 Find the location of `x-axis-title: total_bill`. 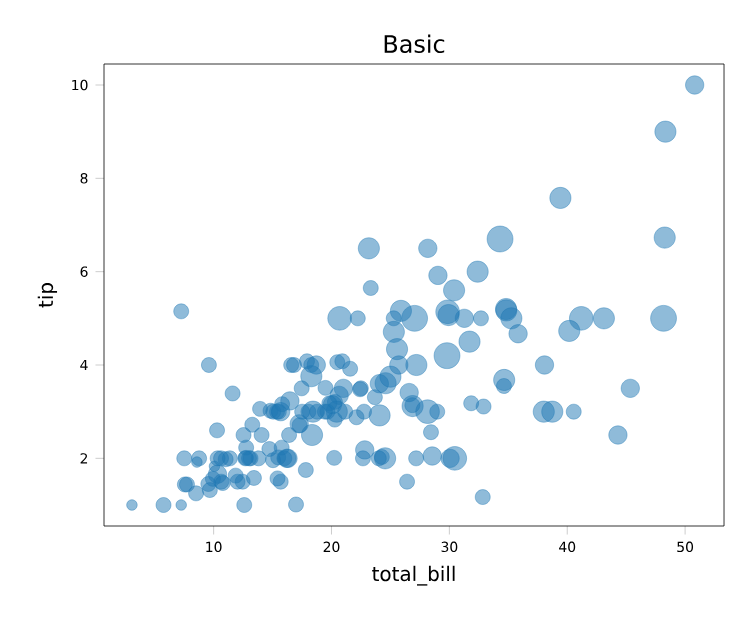

x-axis-title: total_bill is located at coordinates (413, 575).